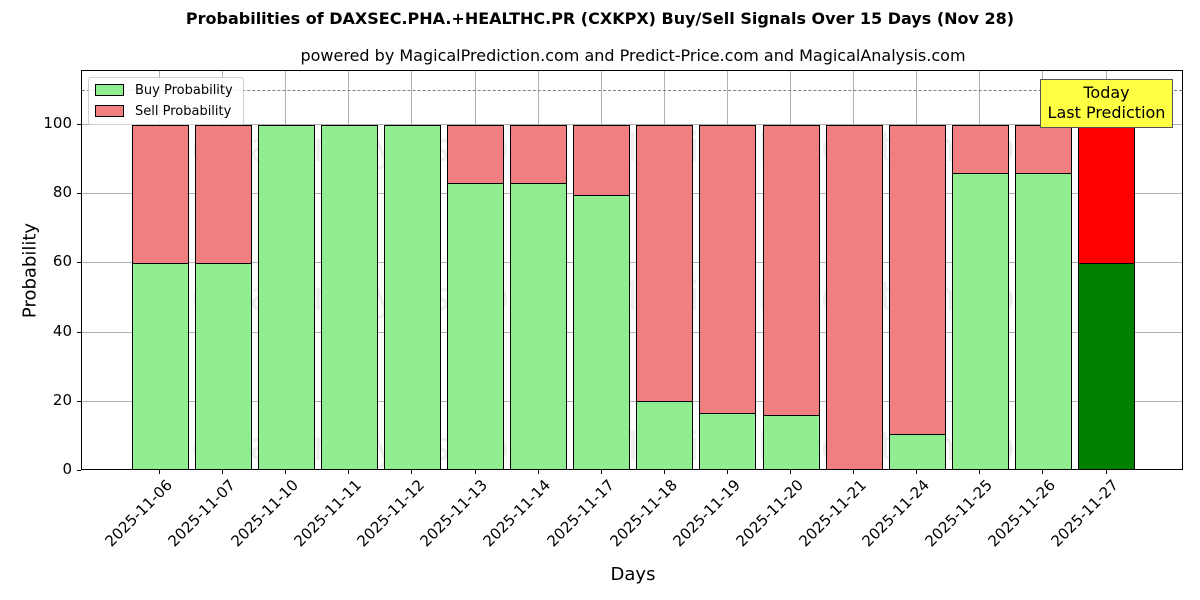  Describe the element at coordinates (62, 261) in the screenshot. I see `y-tick-label: 60` at that location.